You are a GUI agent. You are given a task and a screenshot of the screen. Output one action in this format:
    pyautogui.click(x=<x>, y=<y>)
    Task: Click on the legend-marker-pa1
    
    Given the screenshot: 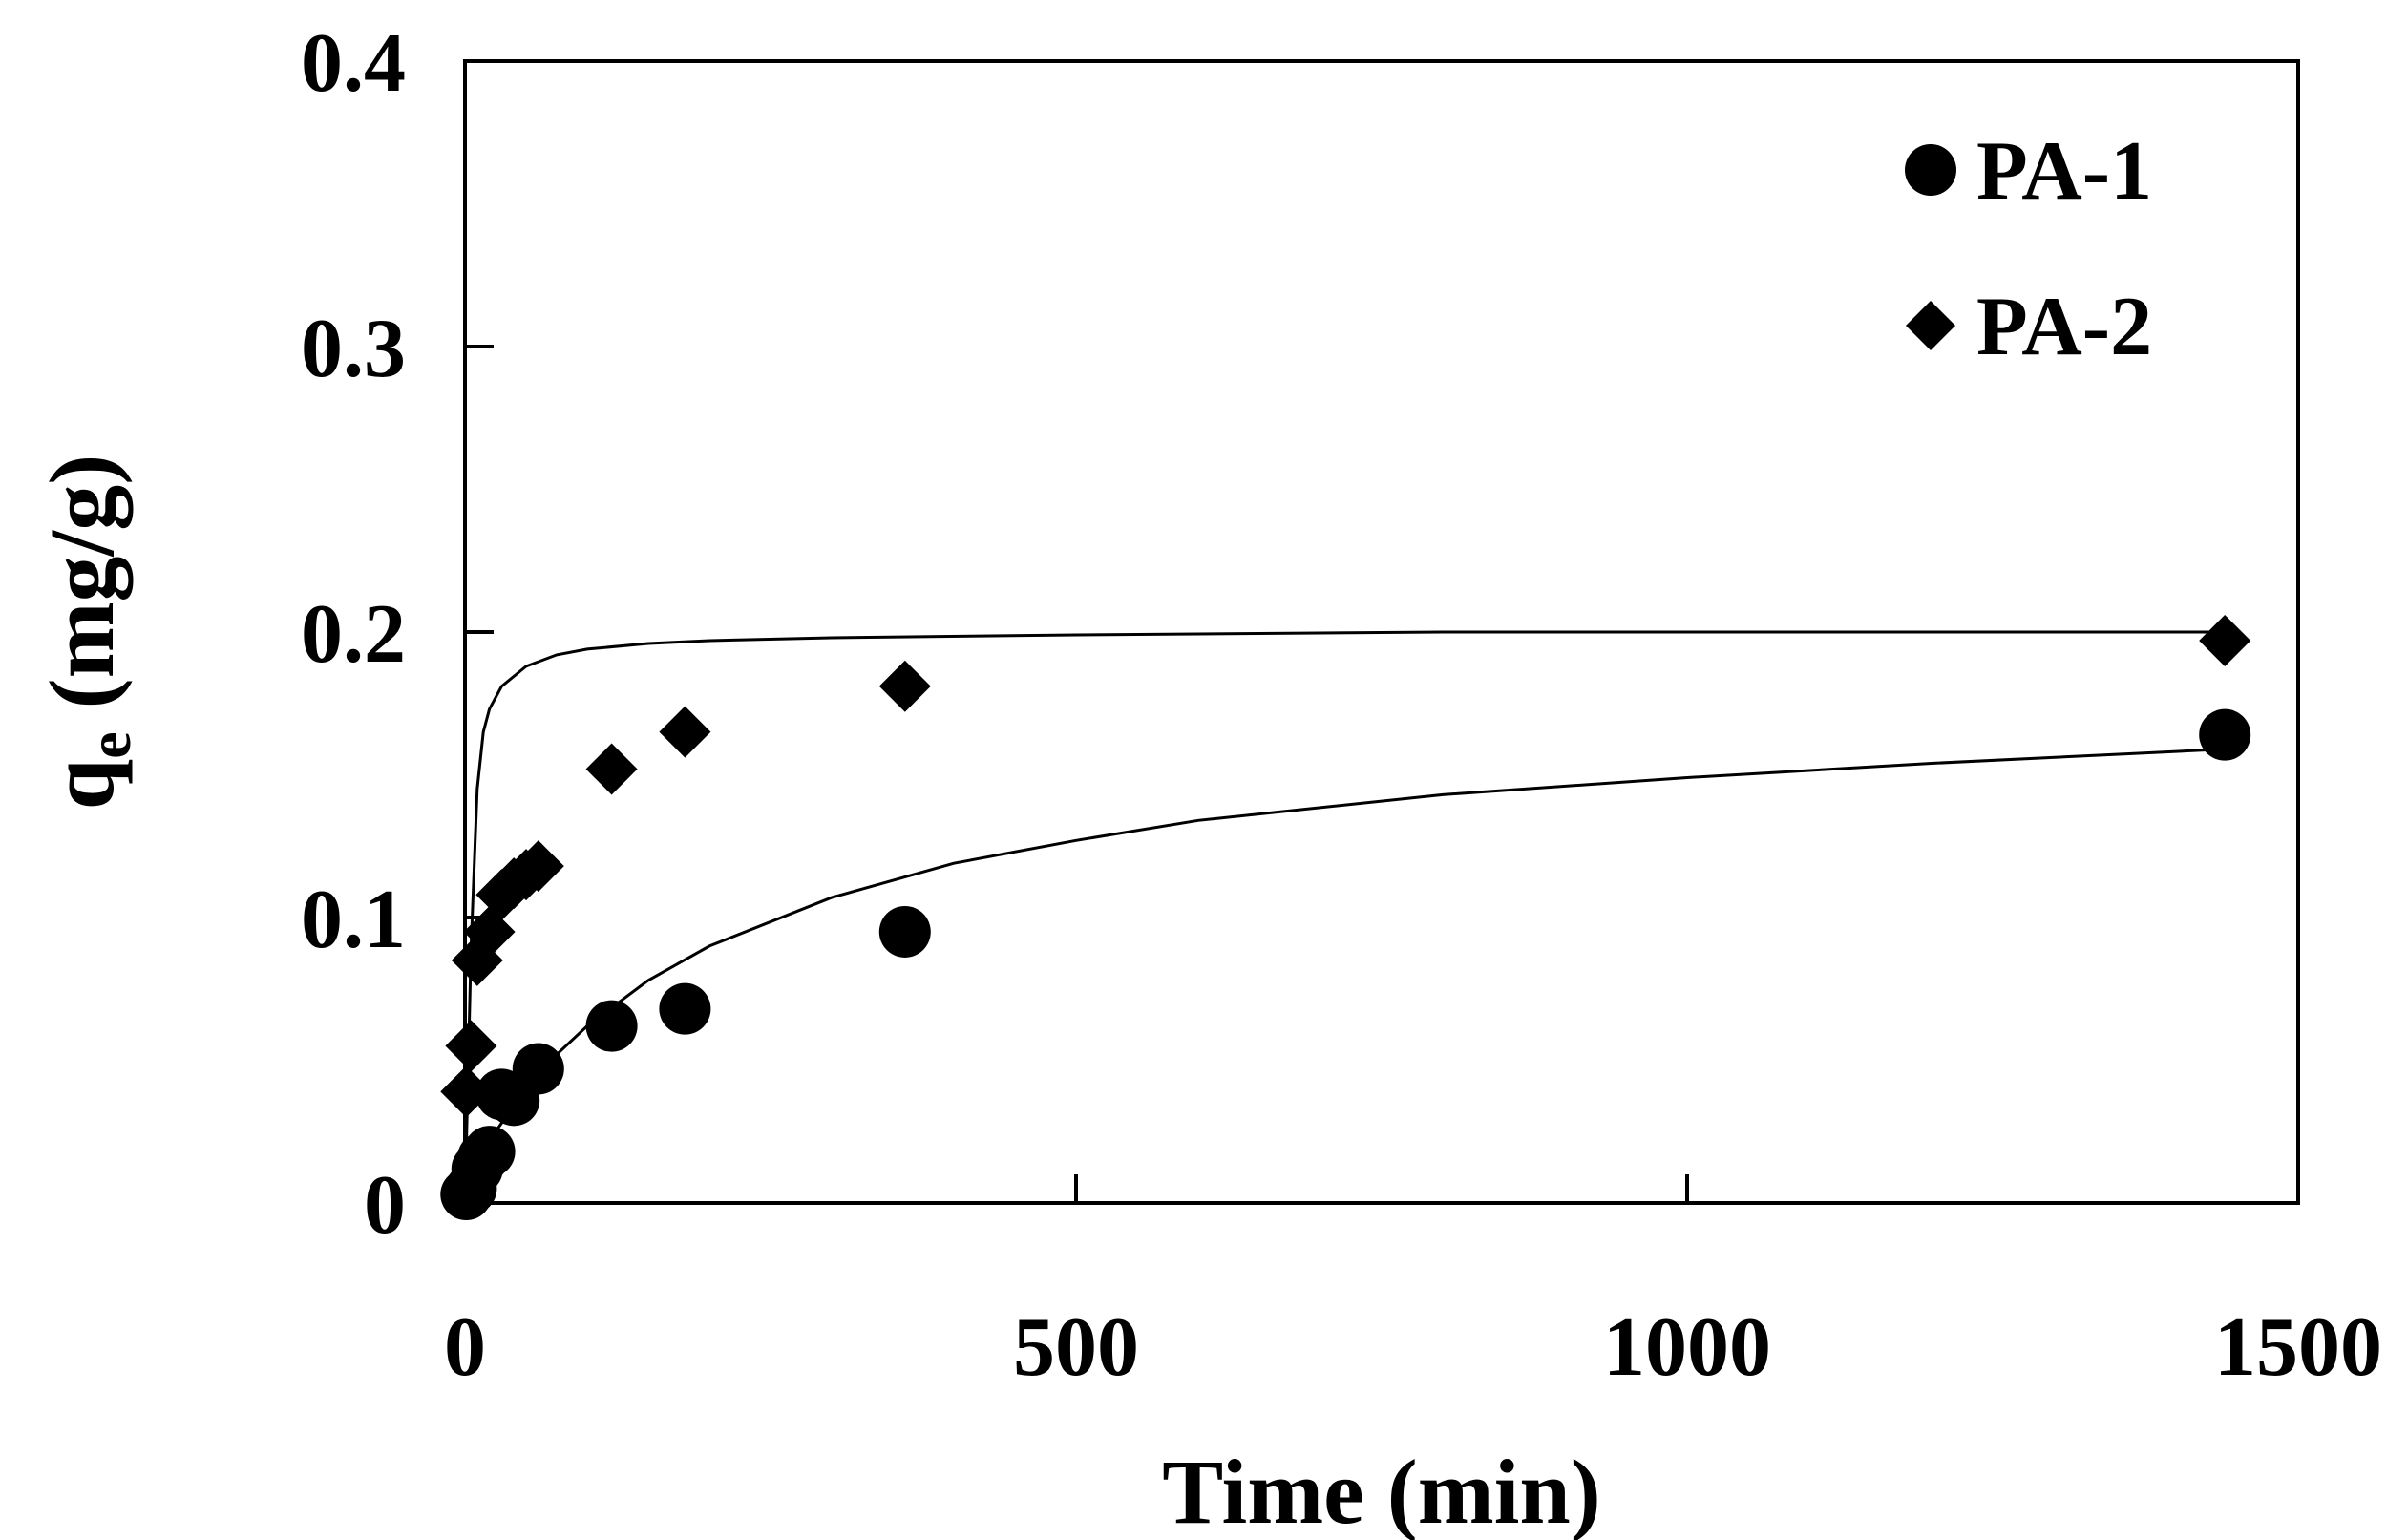 What is the action you would take?
    pyautogui.click(x=1930, y=170)
    